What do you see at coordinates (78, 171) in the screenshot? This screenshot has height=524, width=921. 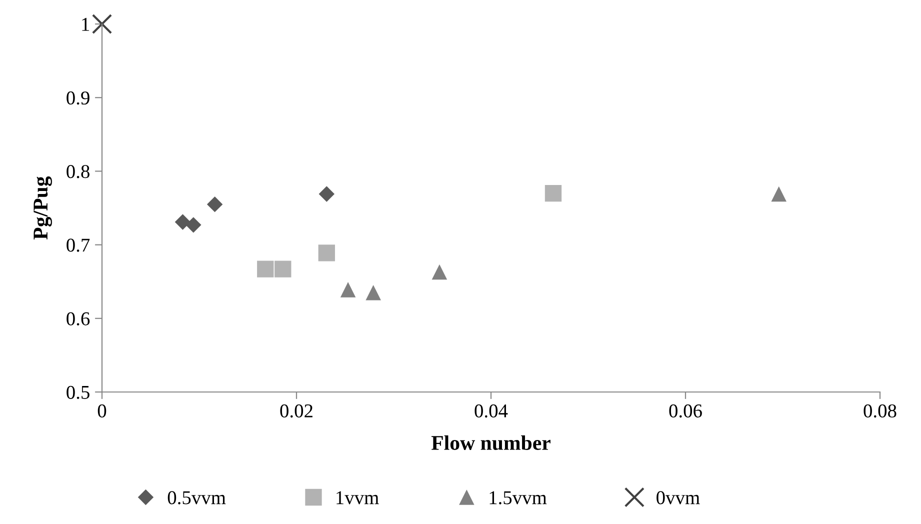 I see `y-tick-label: 0.8` at bounding box center [78, 171].